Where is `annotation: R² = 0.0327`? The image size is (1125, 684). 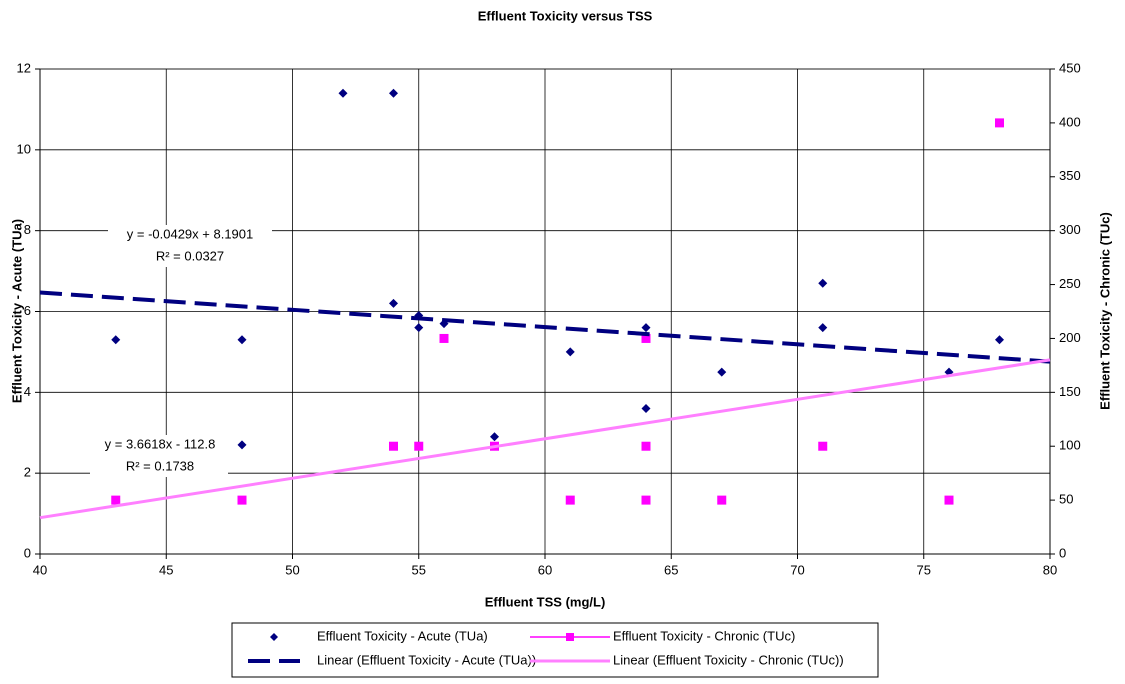
annotation: R² = 0.0327 is located at coordinates (190, 255).